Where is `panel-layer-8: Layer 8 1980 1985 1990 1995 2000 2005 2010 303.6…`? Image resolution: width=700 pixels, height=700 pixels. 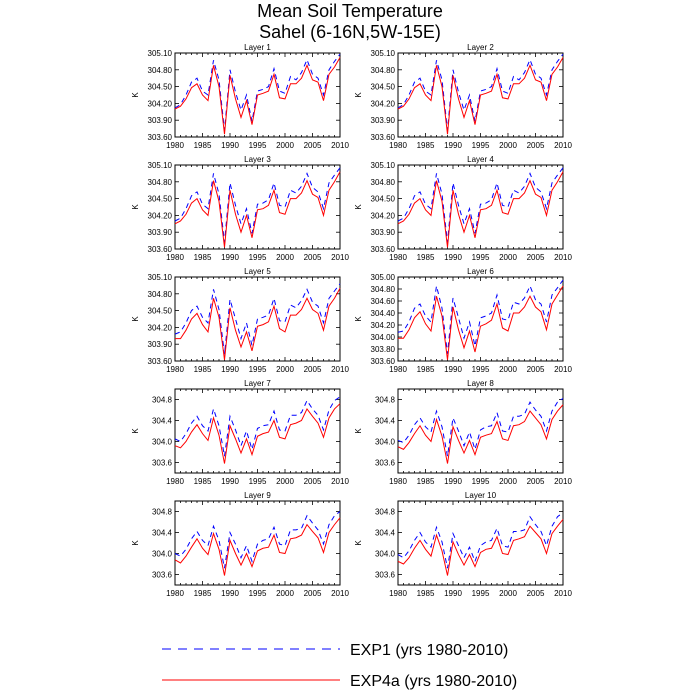
panel-layer-8: Layer 8 1980 1985 1990 1995 2000 2005 2010 303.6… is located at coordinates (463, 432).